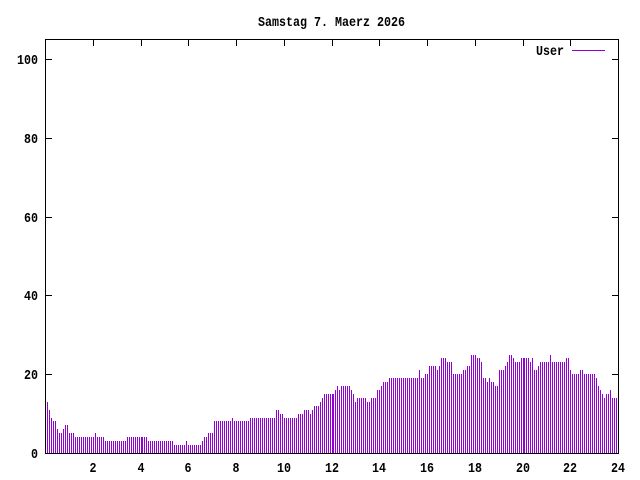 The height and width of the screenshot is (480, 640). I want to click on svg-text: 14, so click(379, 469).